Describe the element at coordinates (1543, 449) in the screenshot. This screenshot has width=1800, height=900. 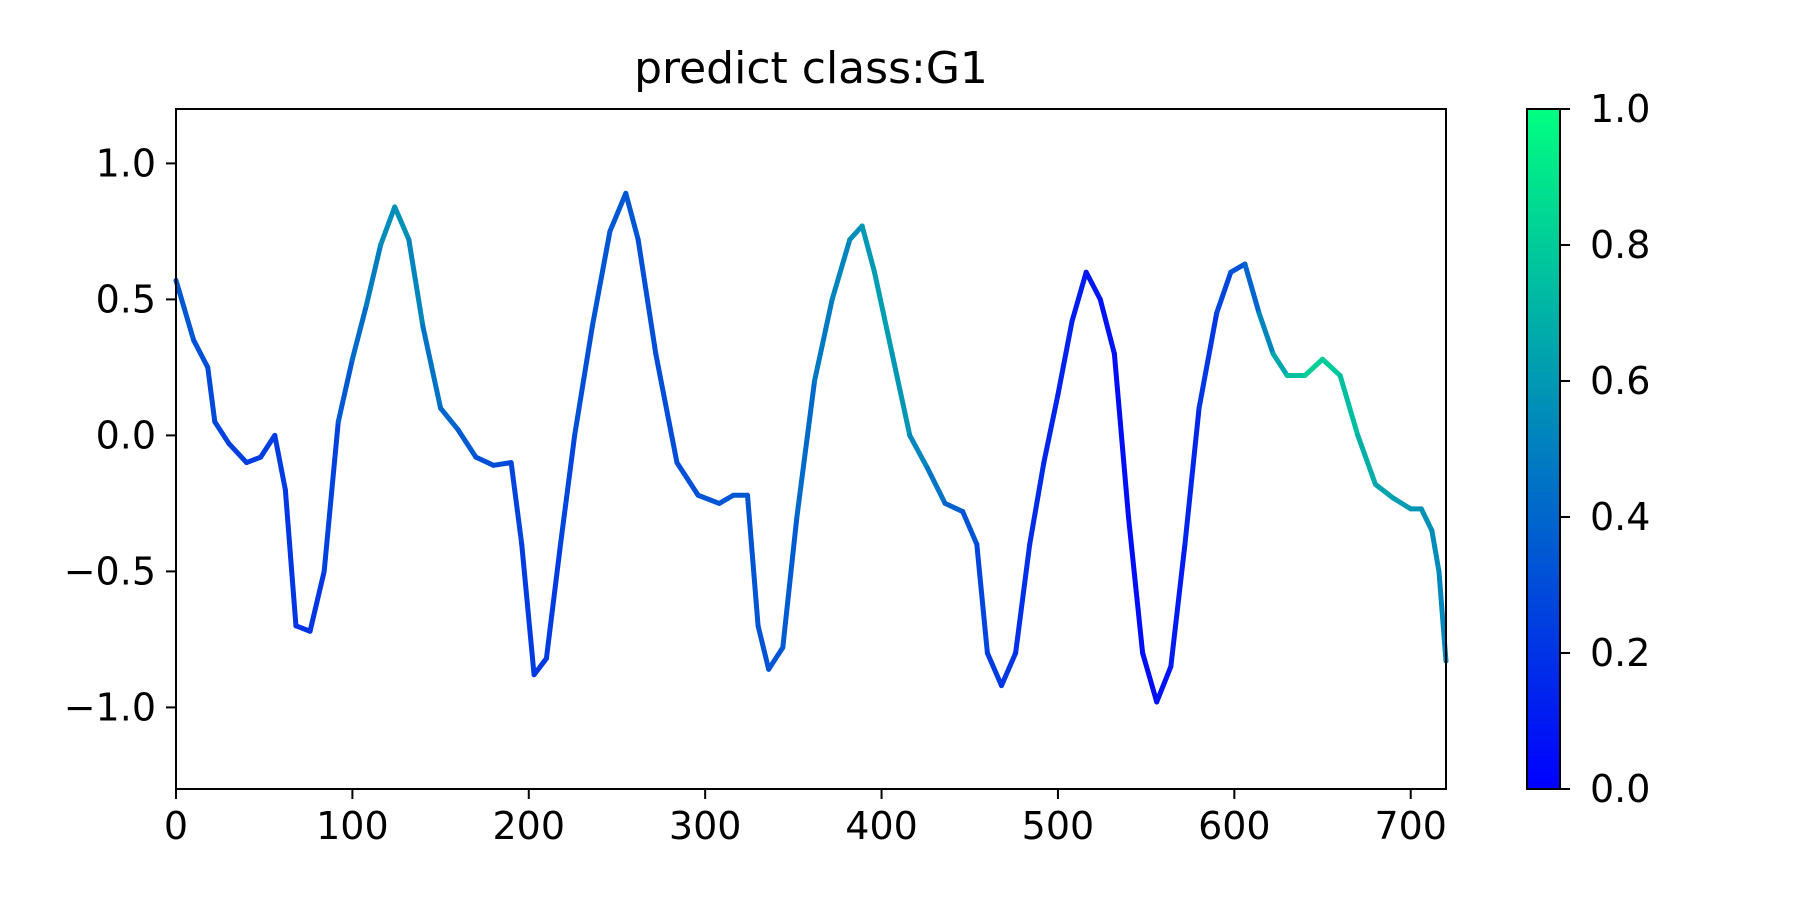
I see `colorbar` at that location.